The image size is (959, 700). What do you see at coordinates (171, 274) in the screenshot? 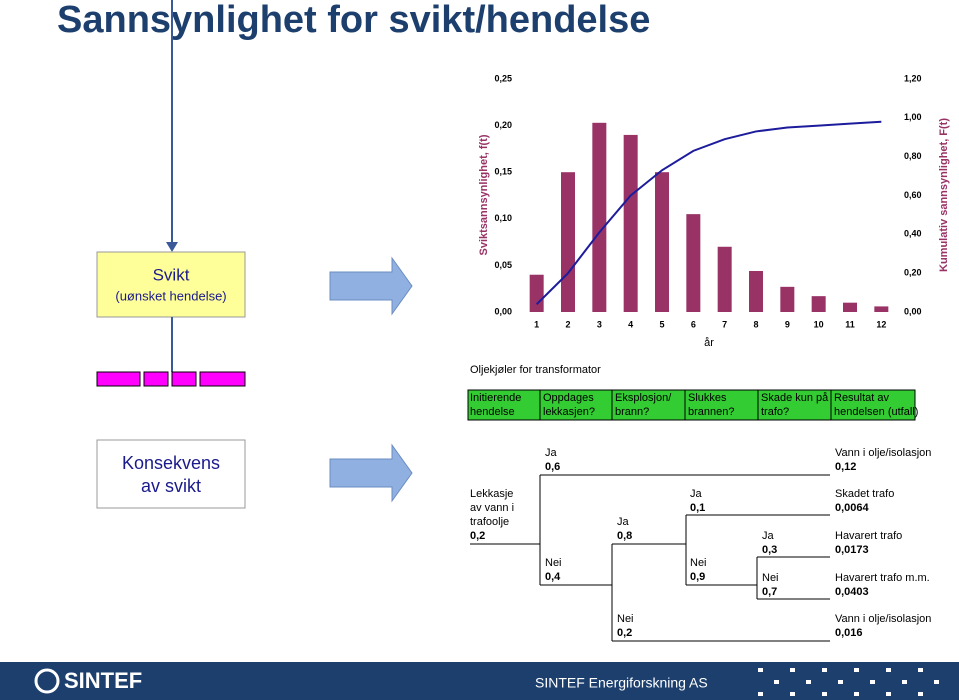
I see `failure-text: Svikt` at bounding box center [171, 274].